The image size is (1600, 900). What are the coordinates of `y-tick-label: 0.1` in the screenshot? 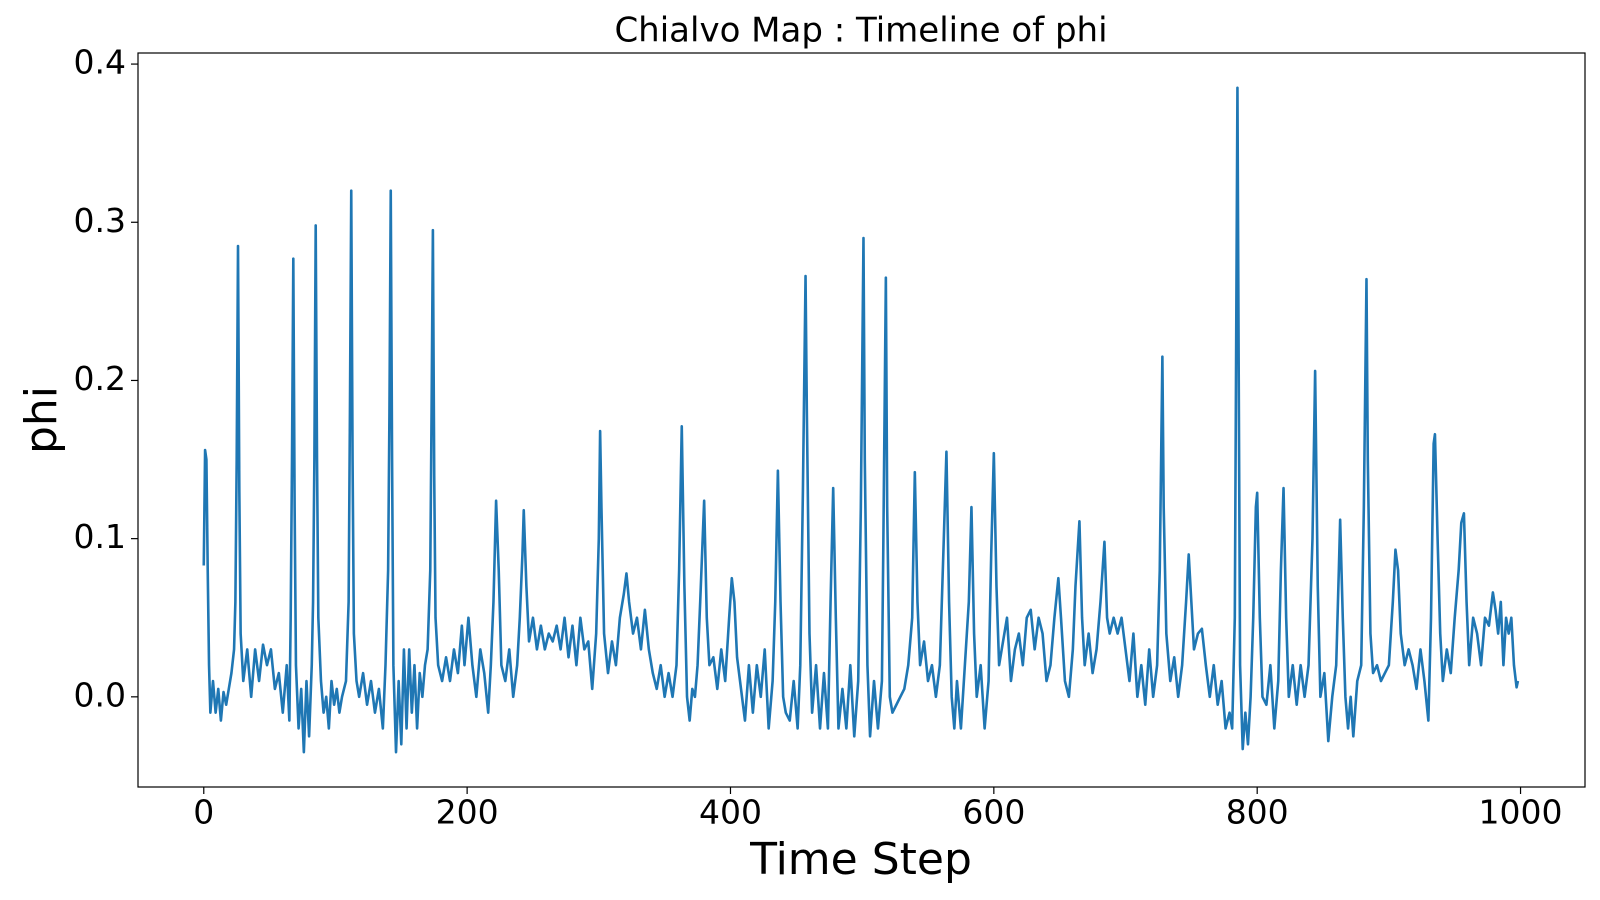 It's located at (100, 536).